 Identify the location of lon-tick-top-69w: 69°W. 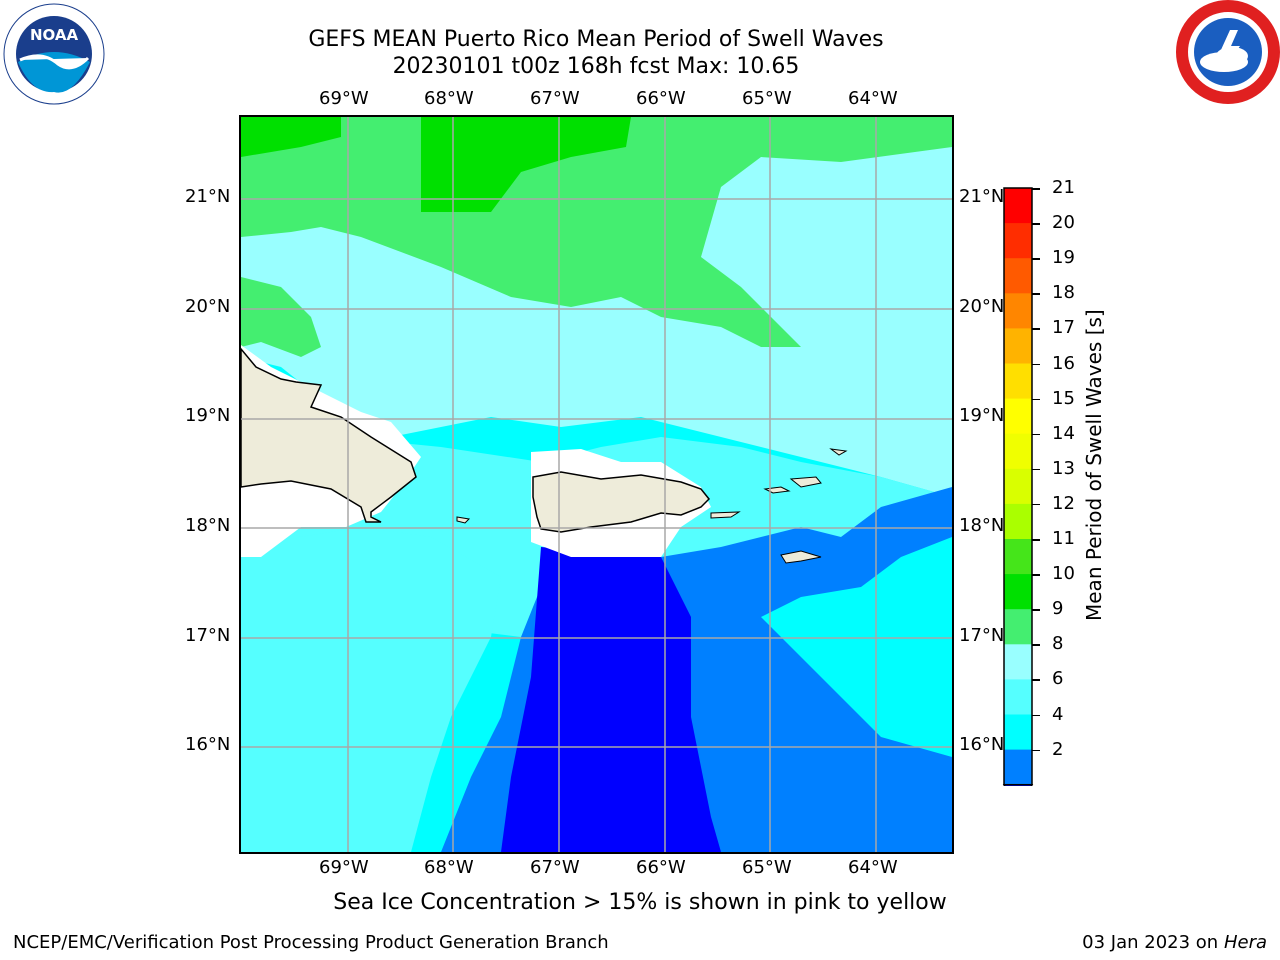
(344, 98).